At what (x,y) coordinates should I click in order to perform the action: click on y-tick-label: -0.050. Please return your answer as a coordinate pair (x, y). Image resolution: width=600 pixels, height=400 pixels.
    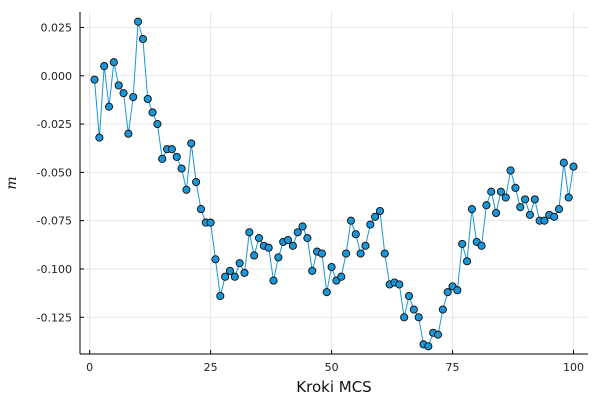
    Looking at the image, I should click on (54, 172).